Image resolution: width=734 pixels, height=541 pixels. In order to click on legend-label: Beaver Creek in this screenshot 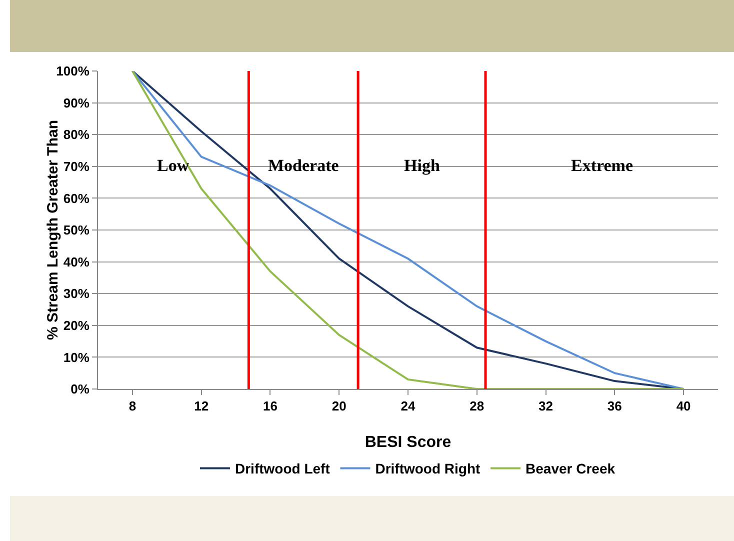, I will do `click(571, 468)`.